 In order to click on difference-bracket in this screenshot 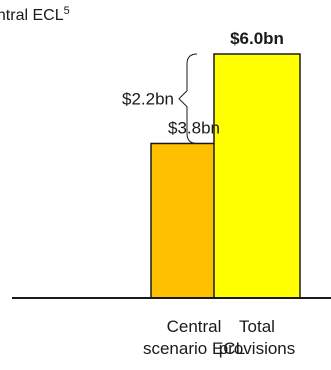, I will do `click(188, 98)`.